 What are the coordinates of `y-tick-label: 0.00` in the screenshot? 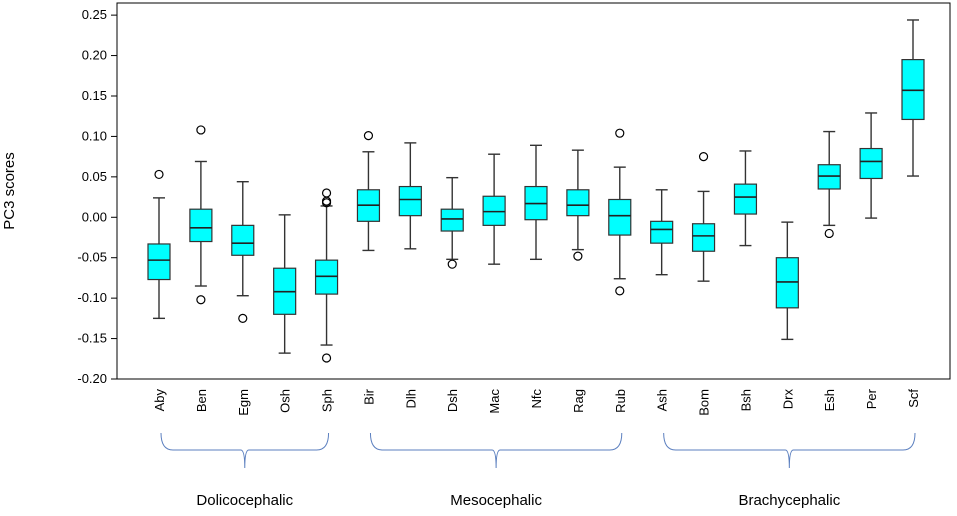 It's located at (94, 216).